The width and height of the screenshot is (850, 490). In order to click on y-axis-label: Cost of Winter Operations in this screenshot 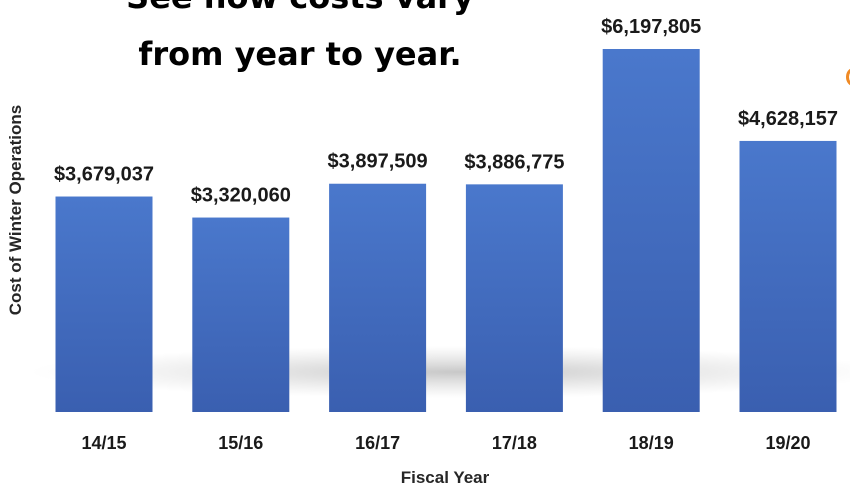, I will do `click(15, 210)`.